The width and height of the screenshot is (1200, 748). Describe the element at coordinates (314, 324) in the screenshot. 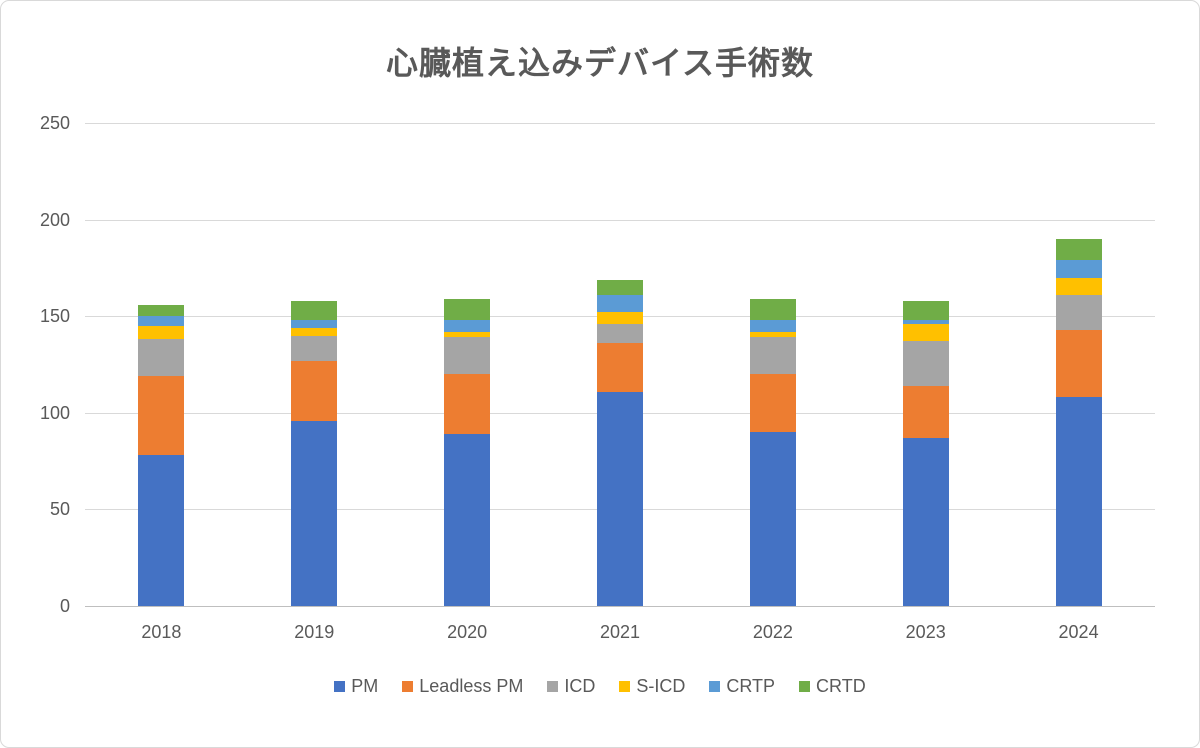

I see `bar-segment-crtp-2019` at that location.